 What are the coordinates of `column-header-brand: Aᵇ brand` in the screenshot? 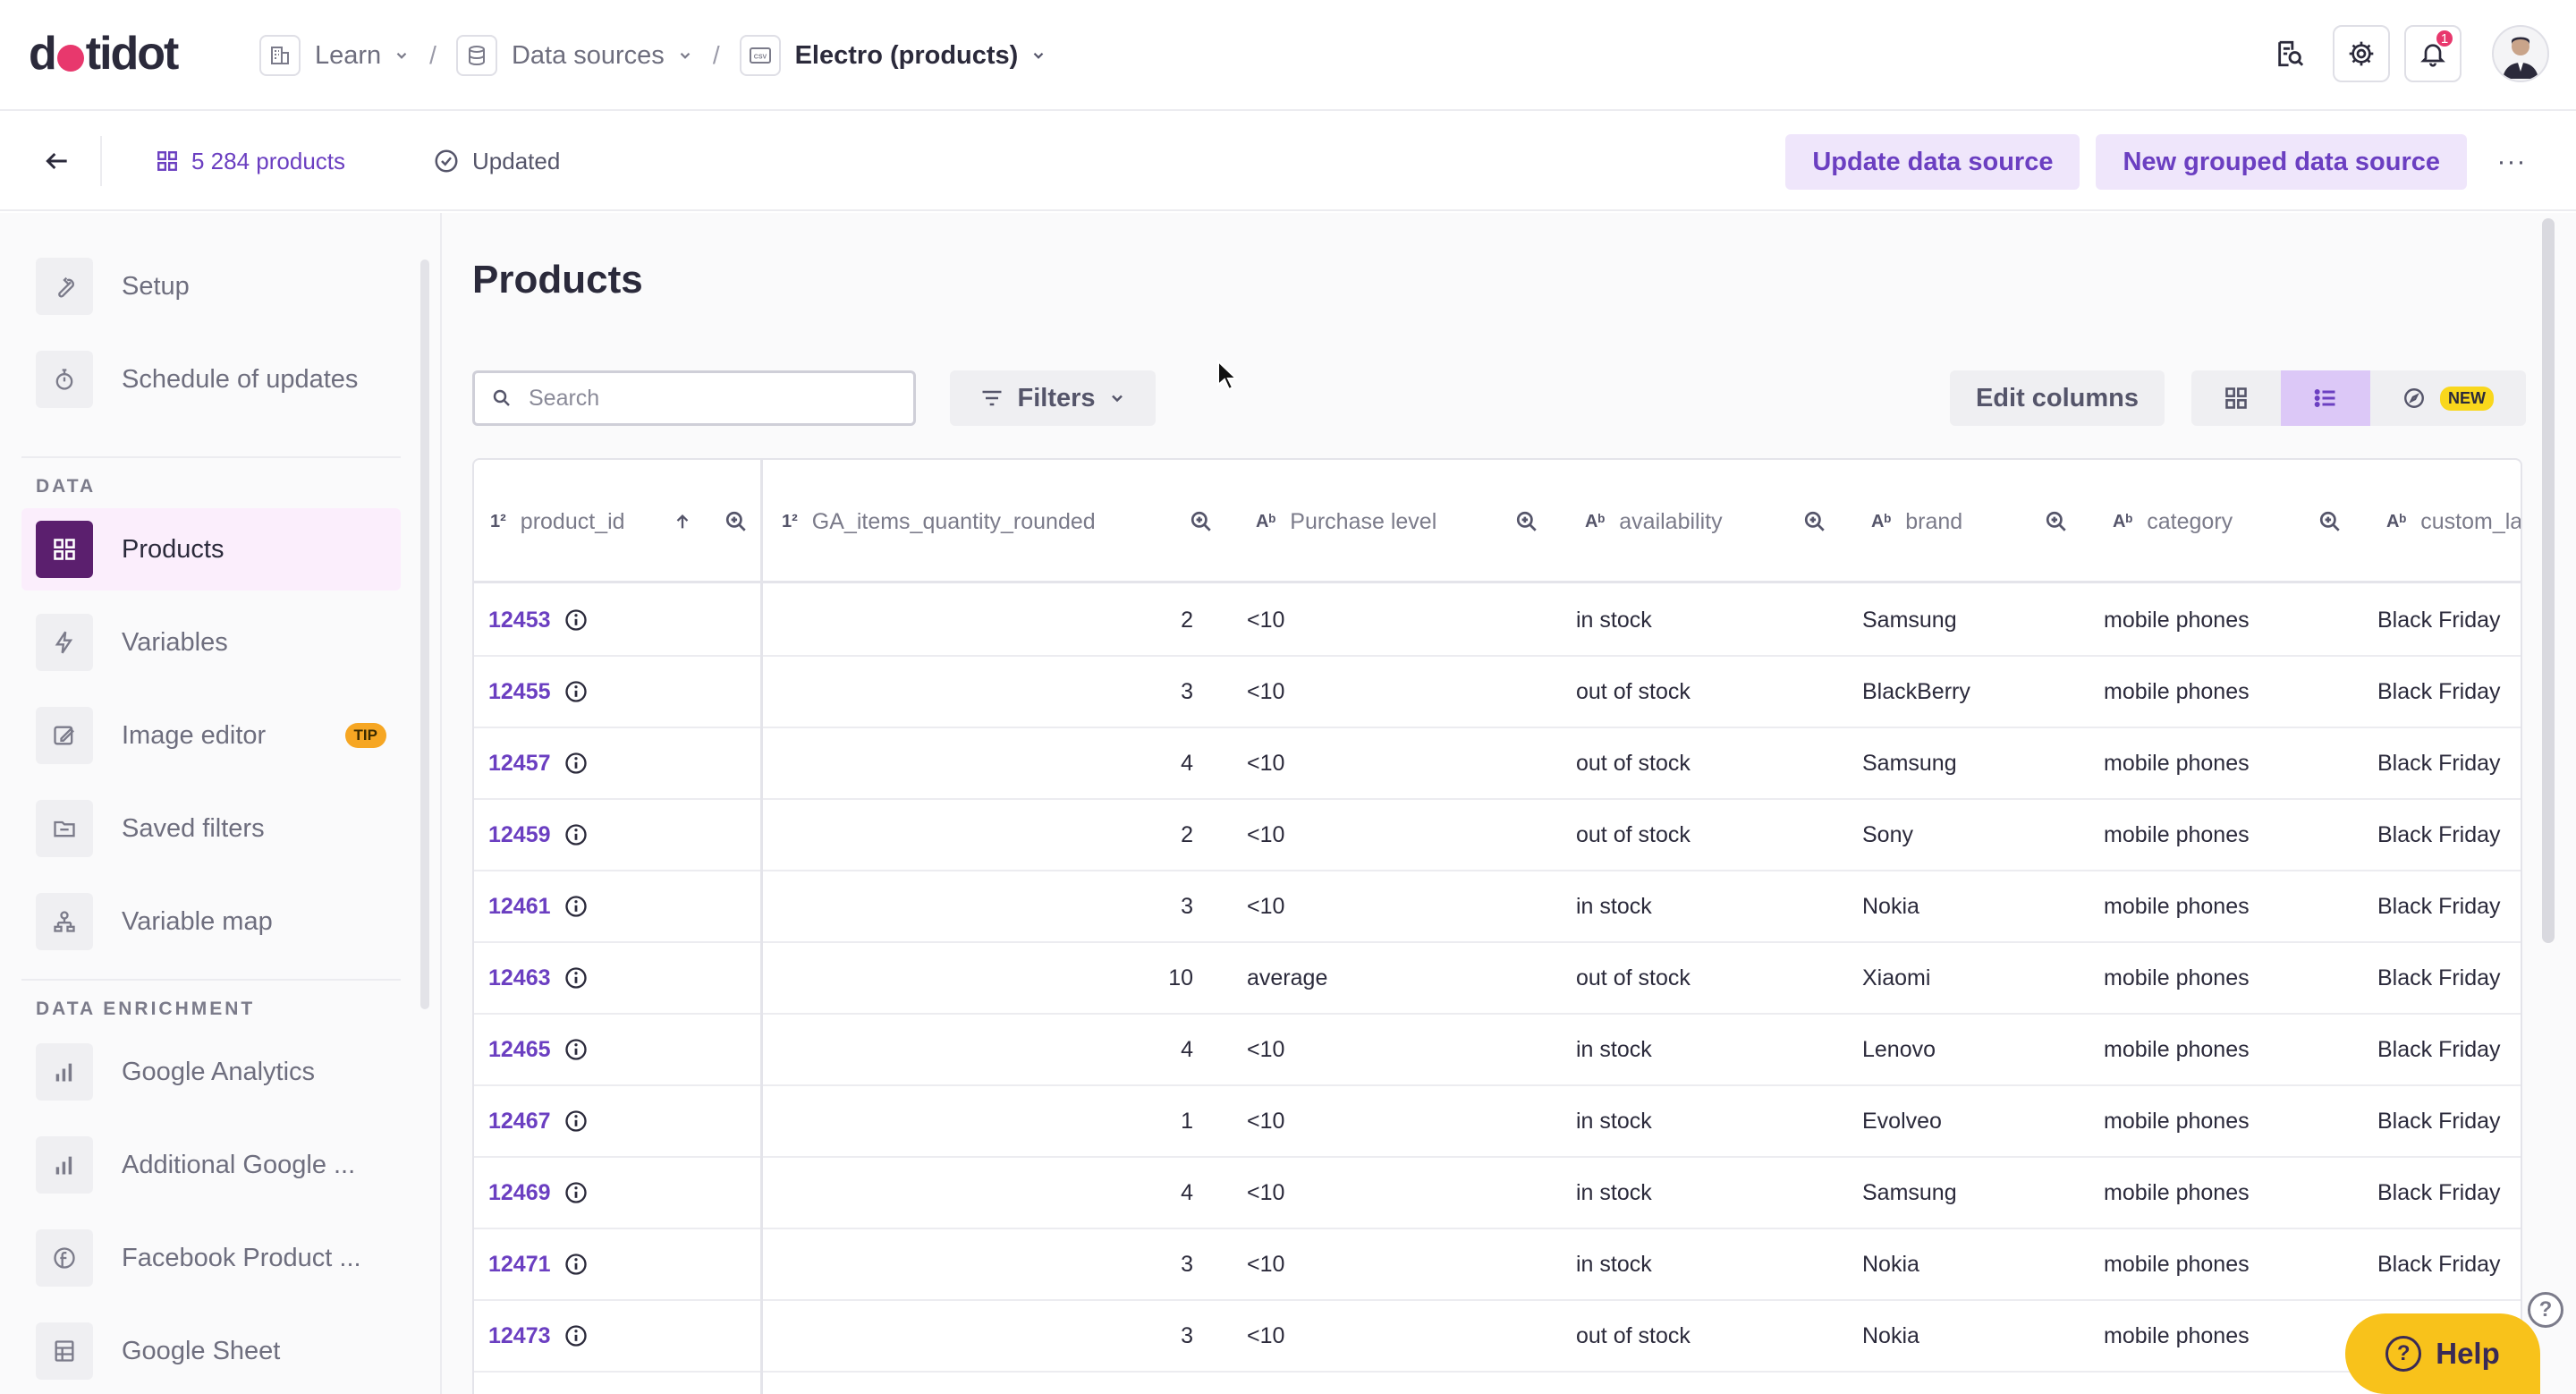 It's located at (1987, 521).